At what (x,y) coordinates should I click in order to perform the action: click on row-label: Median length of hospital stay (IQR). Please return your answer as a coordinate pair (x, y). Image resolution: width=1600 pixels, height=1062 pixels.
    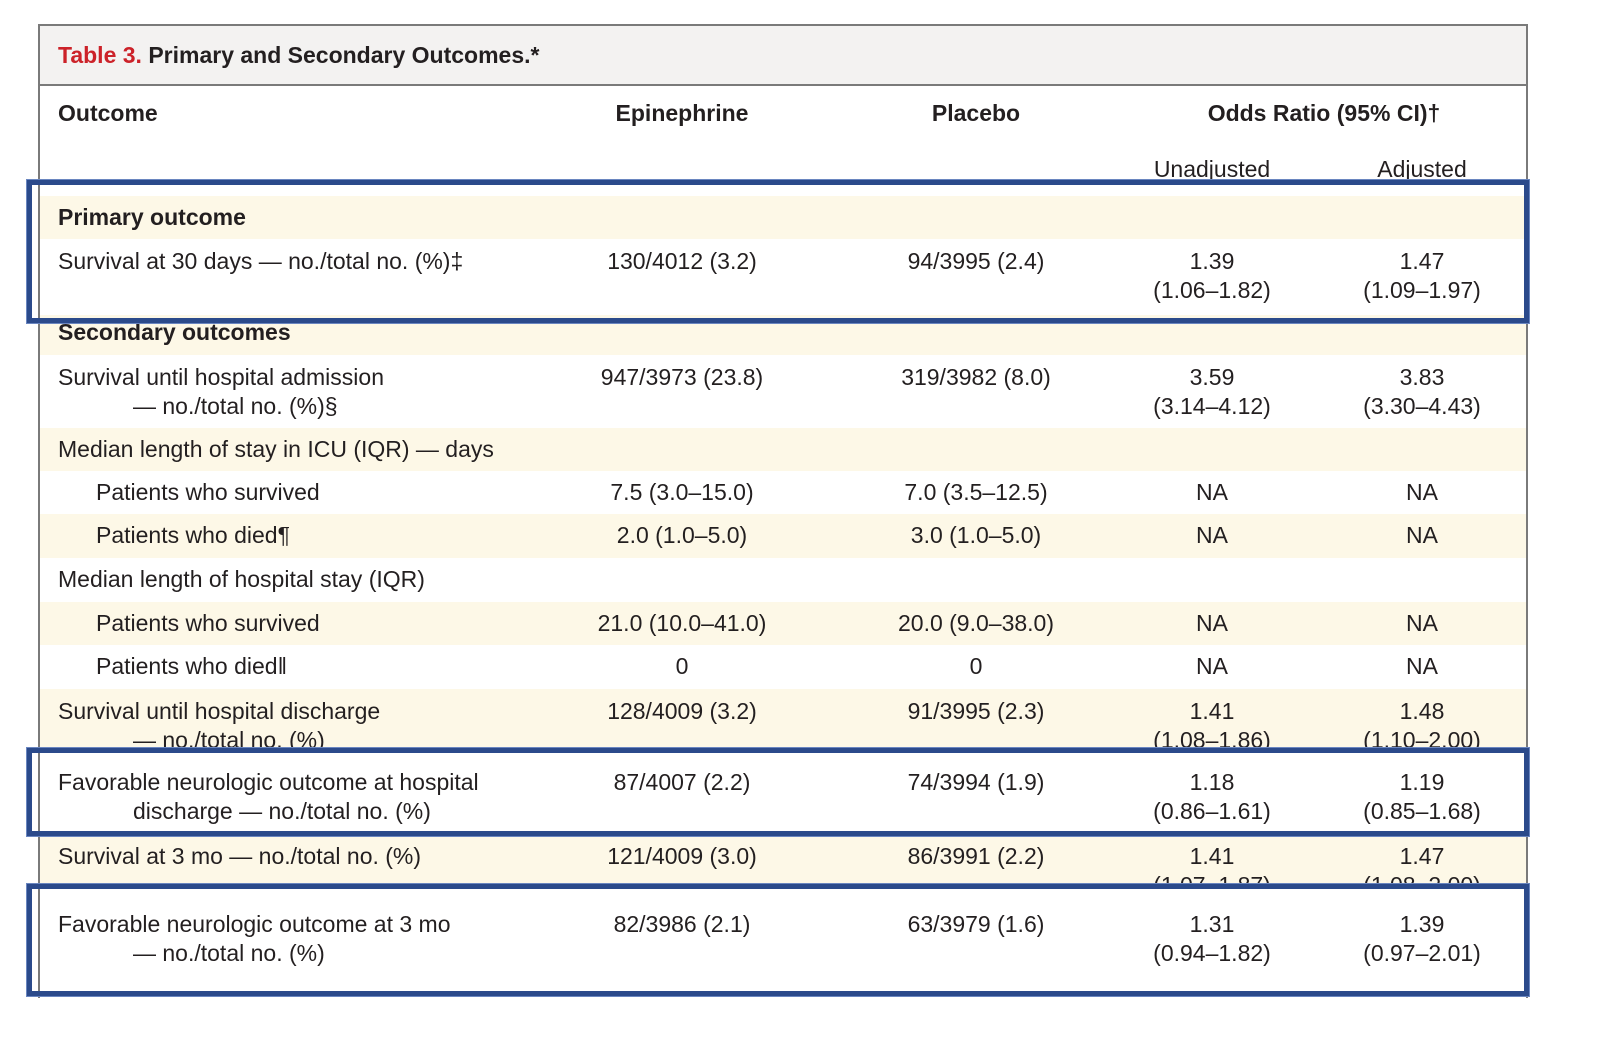
    Looking at the image, I should click on (241, 579).